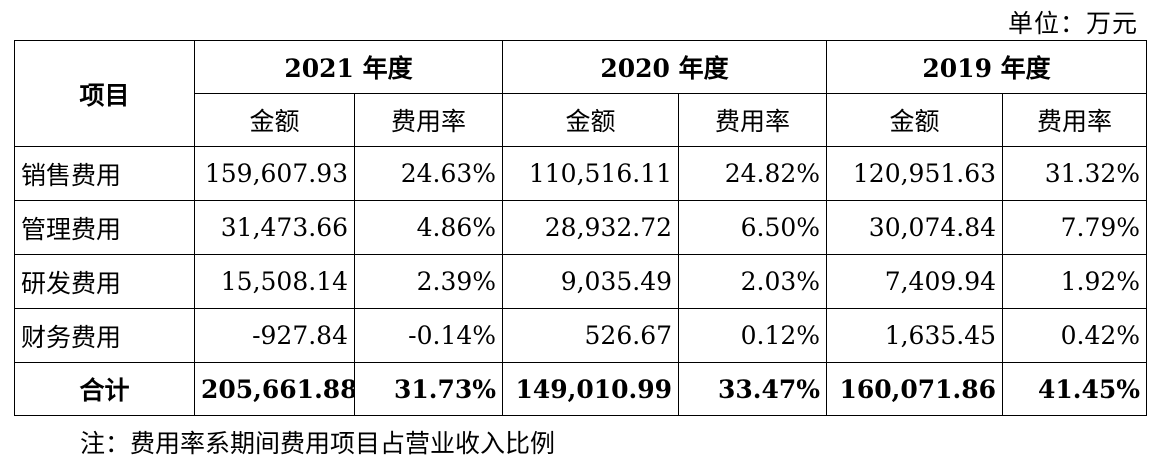 This screenshot has width=1160, height=464. What do you see at coordinates (1075, 335) in the screenshot?
I see `table-cell: 0.42%` at bounding box center [1075, 335].